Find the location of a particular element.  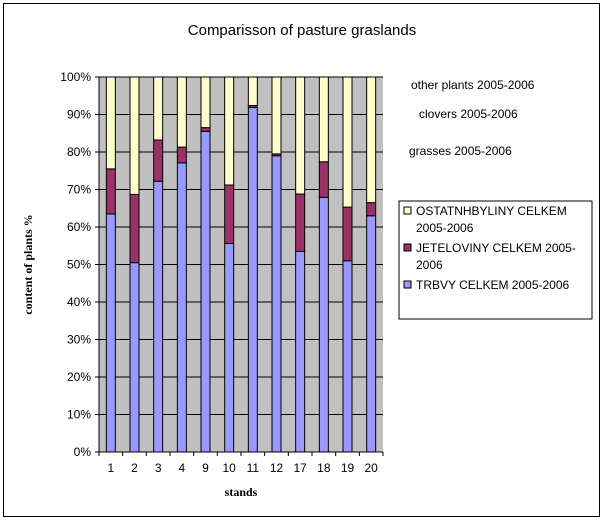

legend-label: TRBVY CELKEM 2005-2006 is located at coordinates (493, 285).